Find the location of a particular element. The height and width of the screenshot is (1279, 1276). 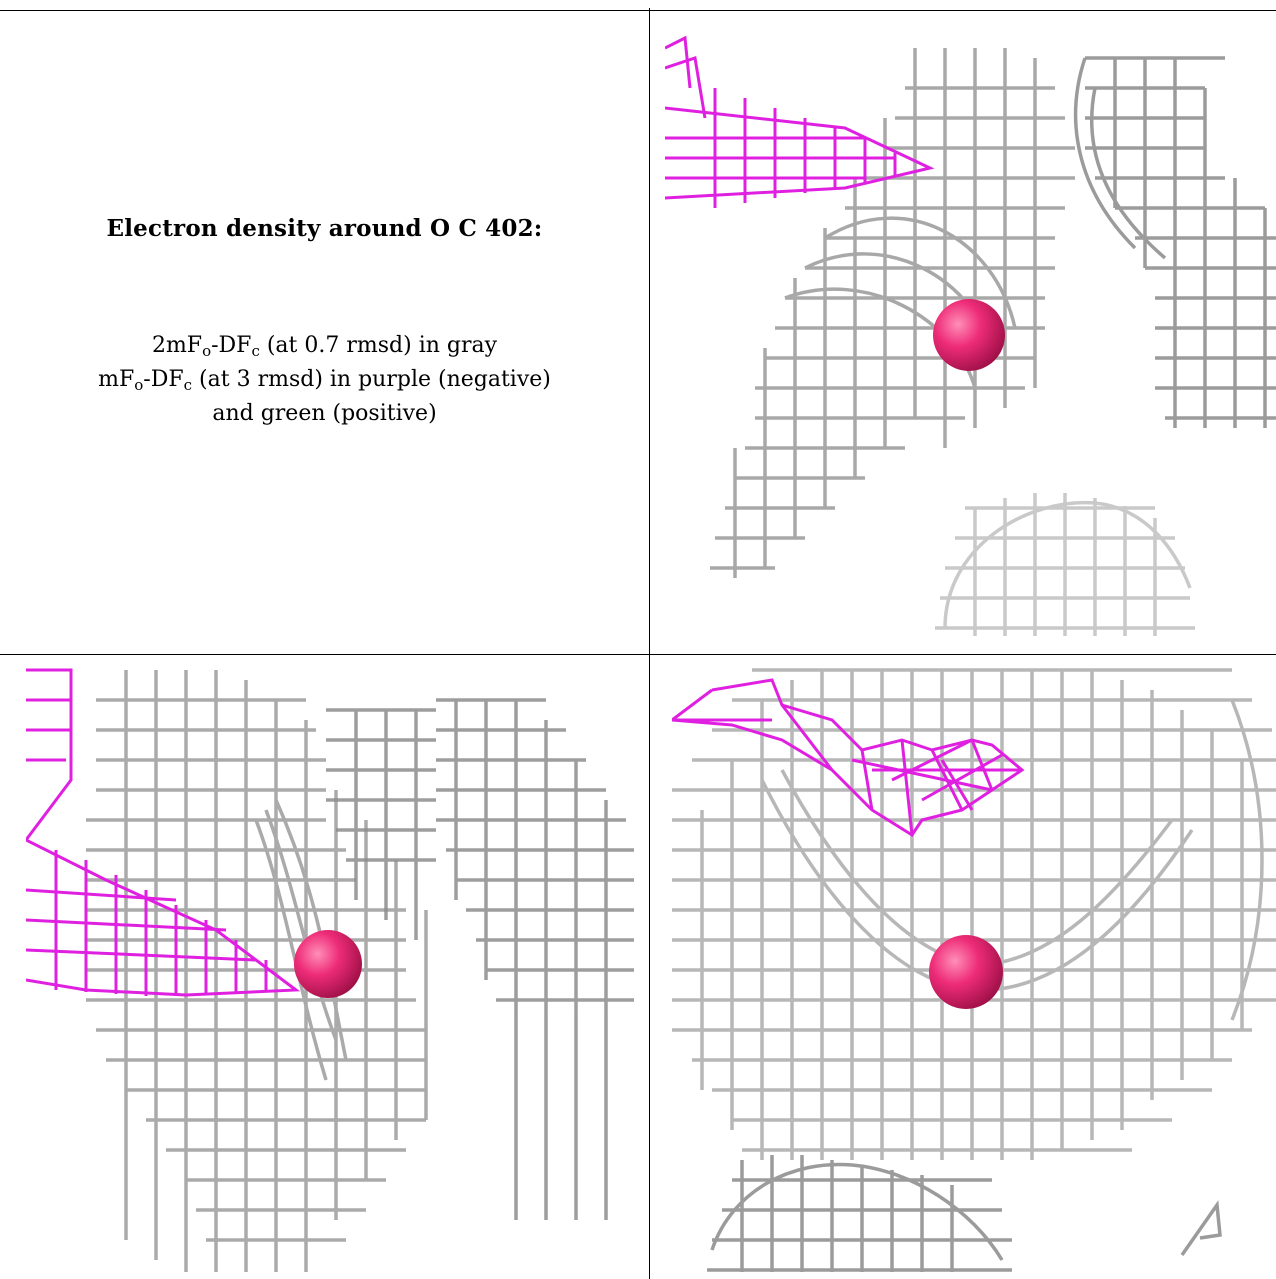

legend-line-2: mFo-DFc (at 3 rmsd) in purple (negative) is located at coordinates (324, 380).